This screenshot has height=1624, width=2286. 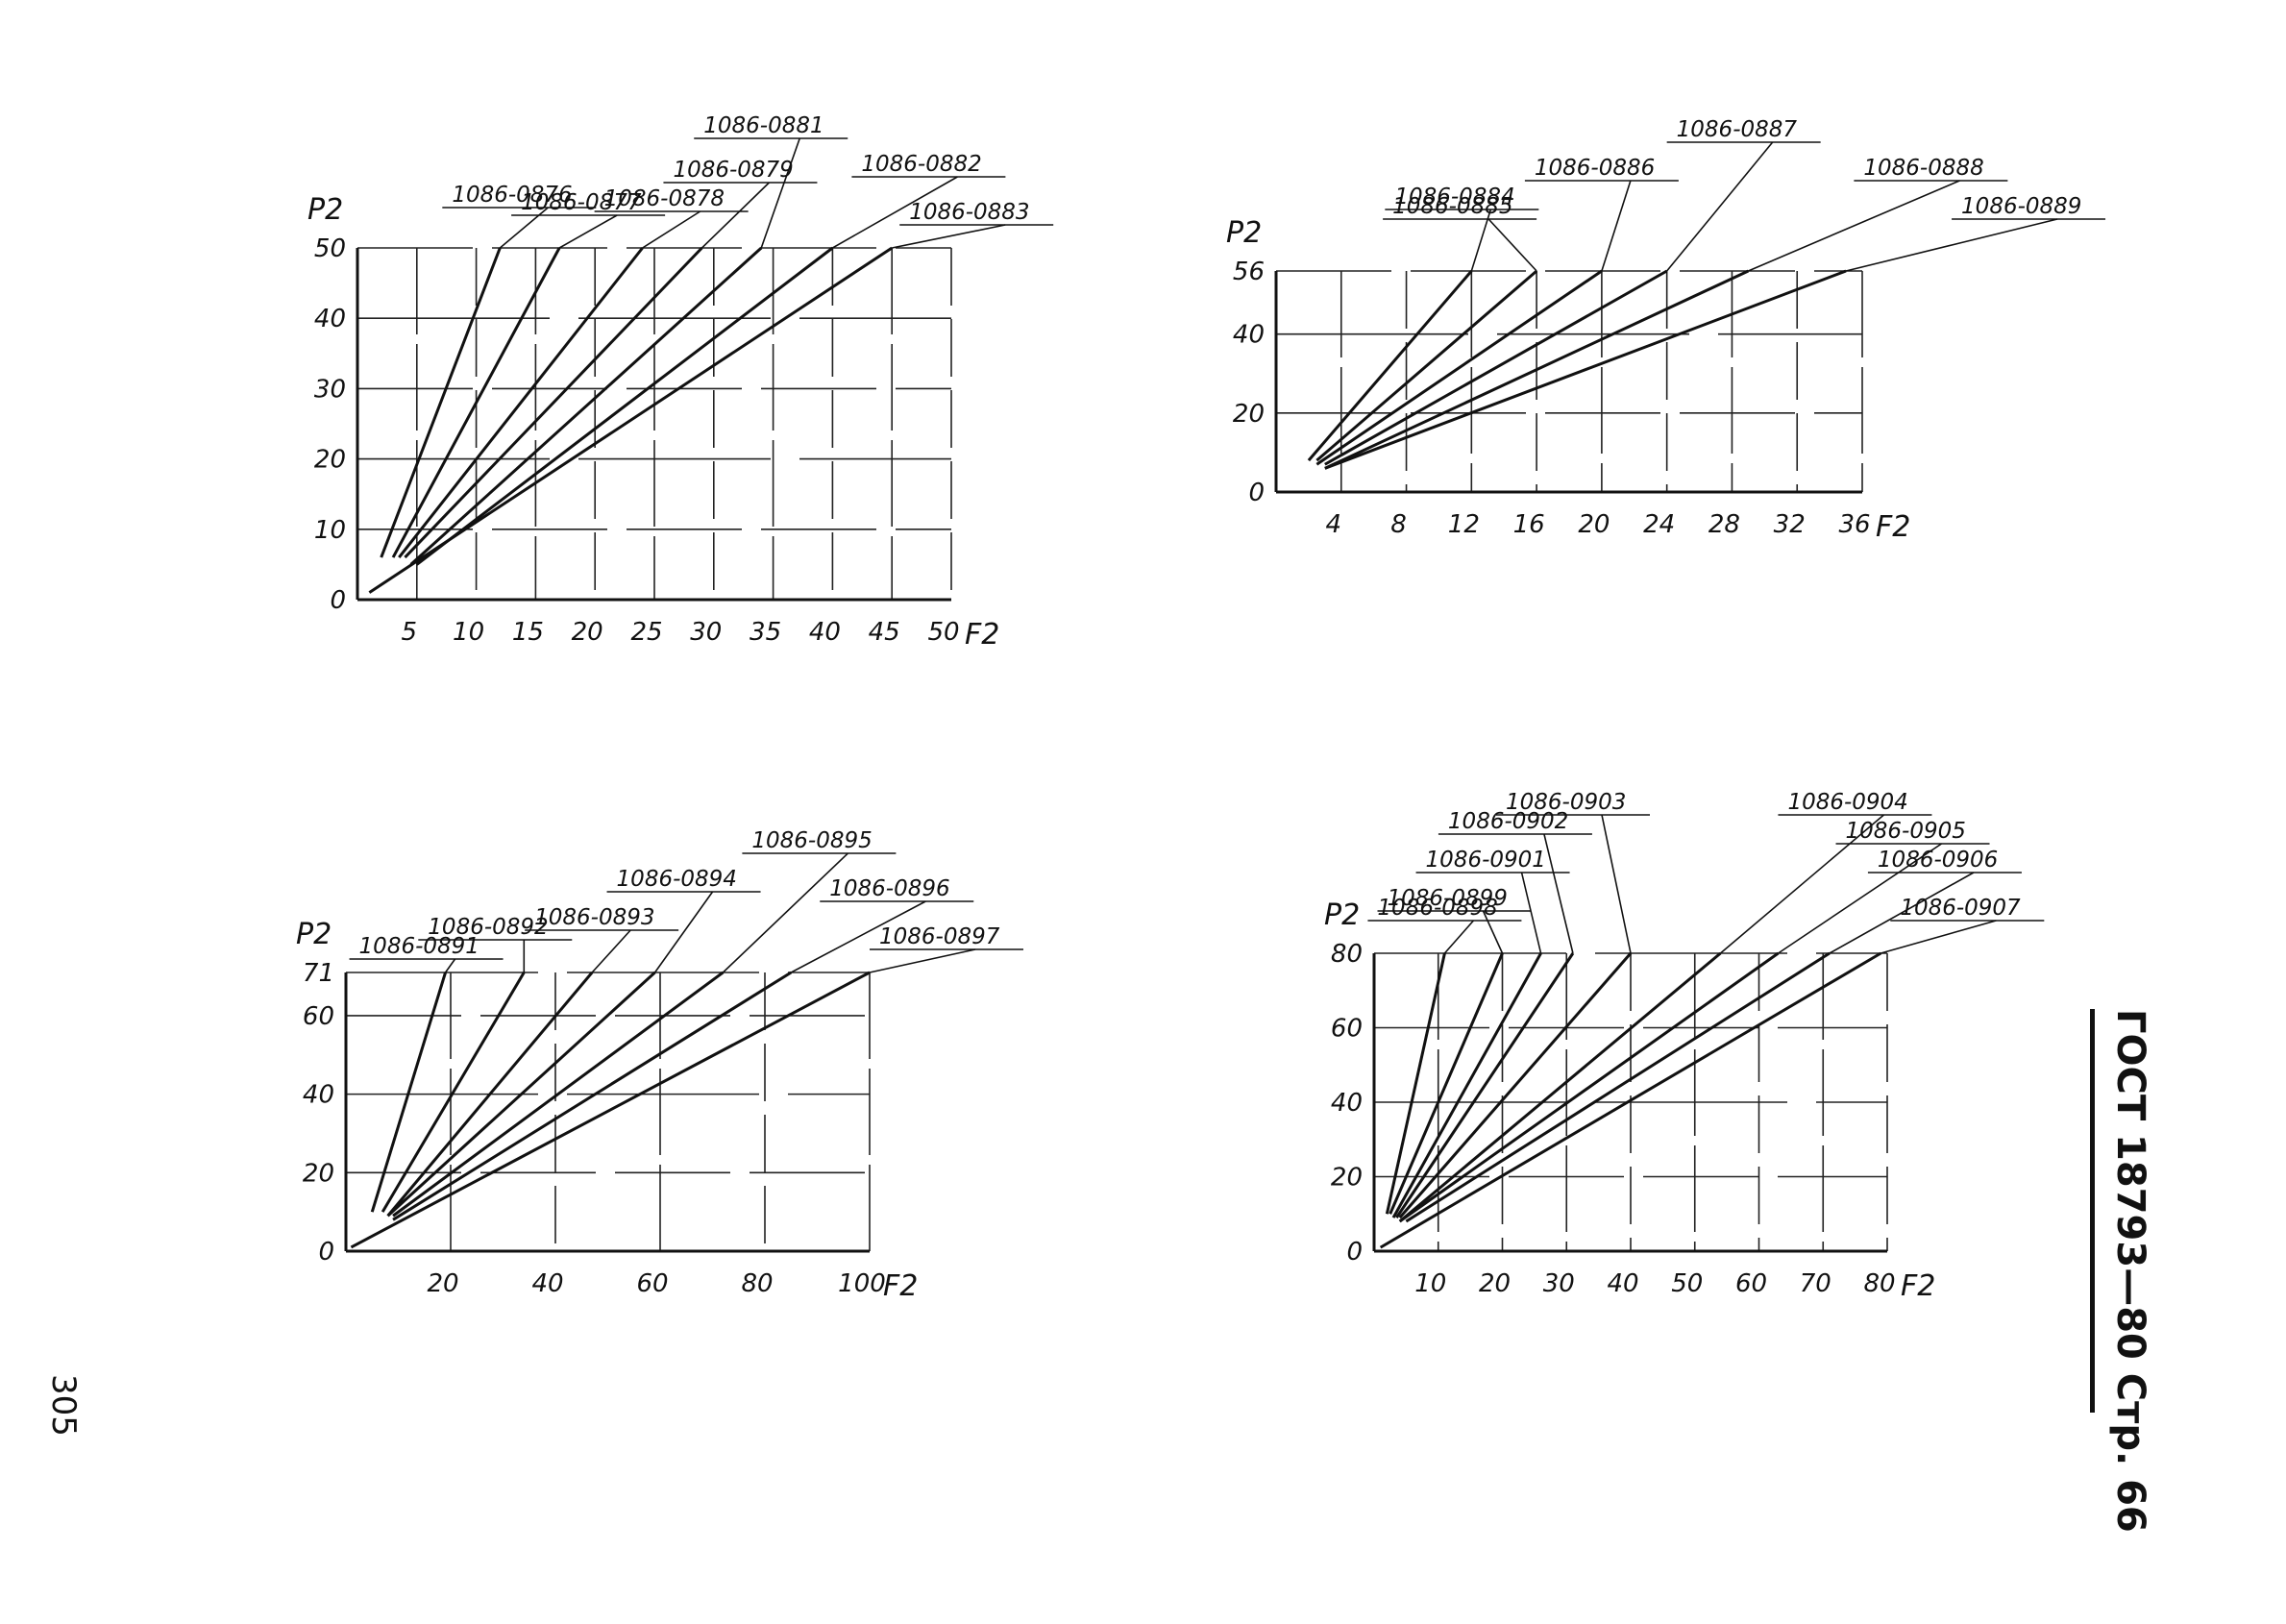 What do you see at coordinates (1464, 524) in the screenshot?
I see `x-tick-label: 12` at bounding box center [1464, 524].